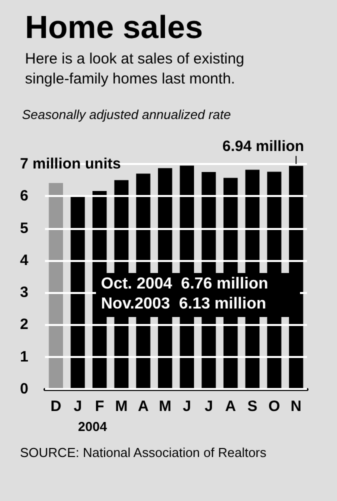  Describe the element at coordinates (184, 284) in the screenshot. I see `annotation: Oct. 2004 6.76 million` at that location.